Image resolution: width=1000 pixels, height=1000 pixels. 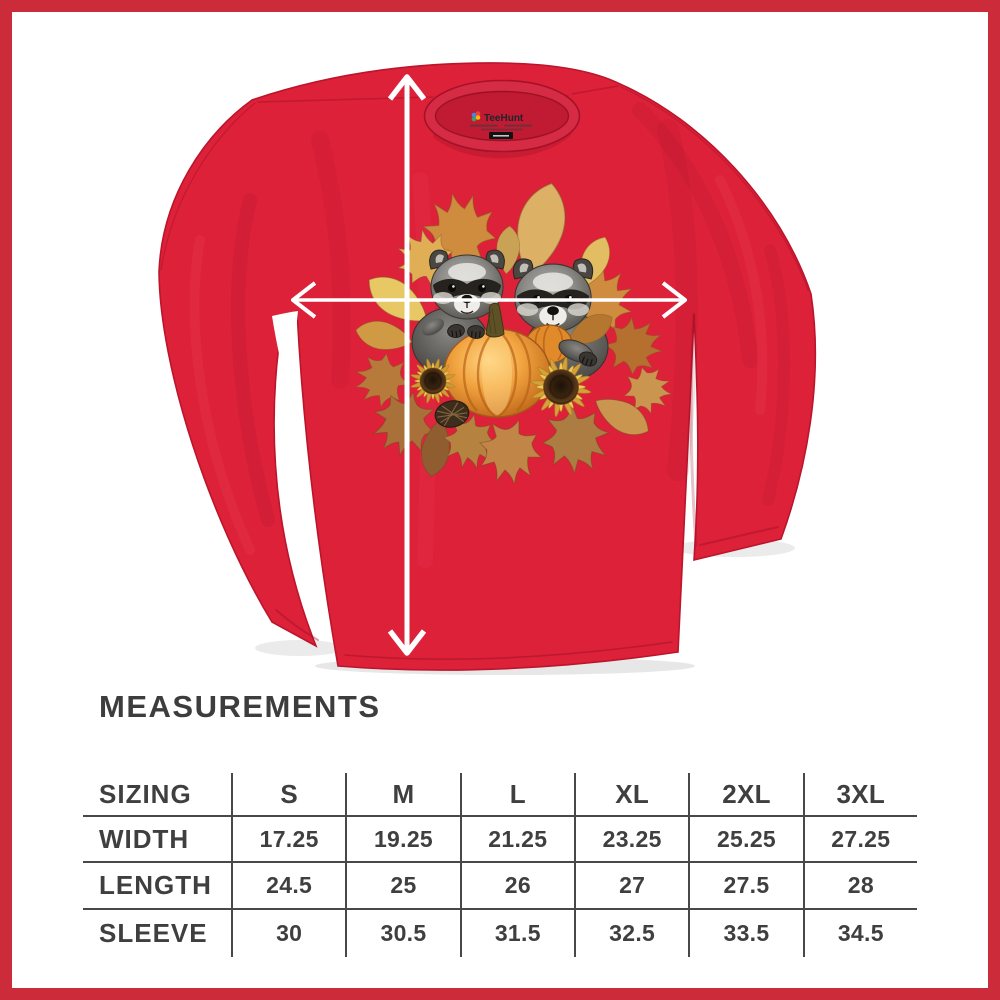 I want to click on table-header-sizing: SIZING, so click(x=157, y=795).